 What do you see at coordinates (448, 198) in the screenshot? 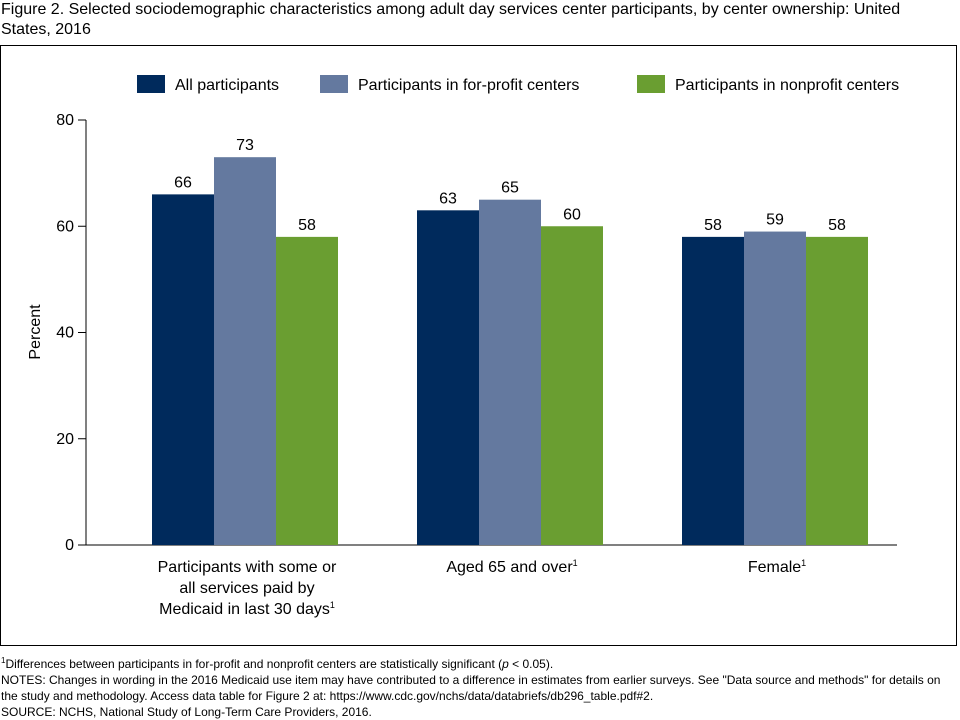
I see `bar-value-label: 63` at bounding box center [448, 198].